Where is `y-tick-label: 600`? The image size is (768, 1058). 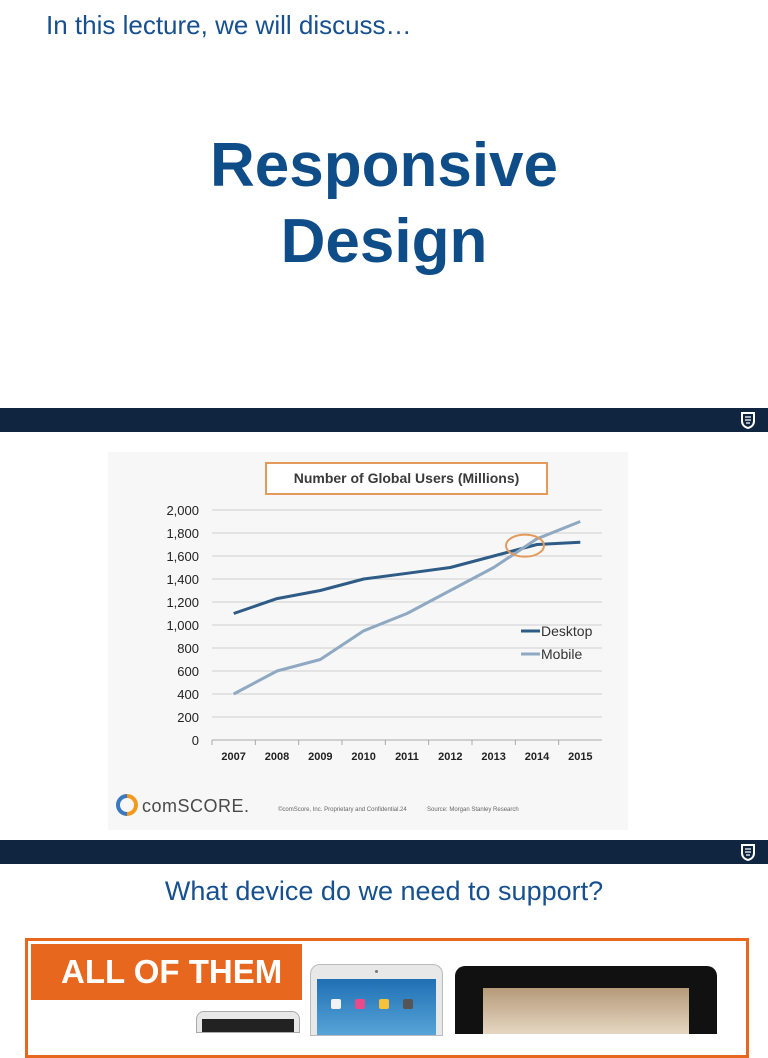
y-tick-label: 600 is located at coordinates (188, 671).